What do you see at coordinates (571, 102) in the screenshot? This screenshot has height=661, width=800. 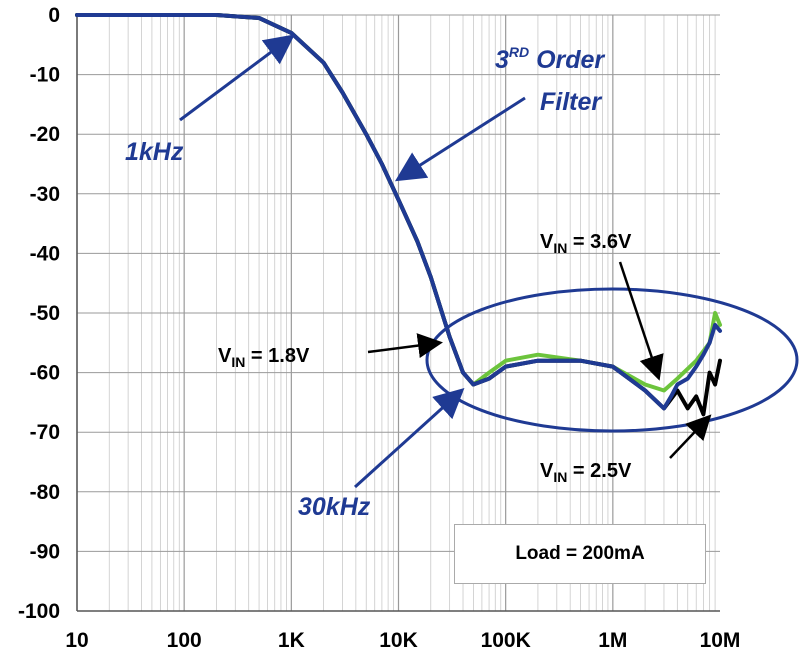 I see `label-filter-line2: Filter` at bounding box center [571, 102].